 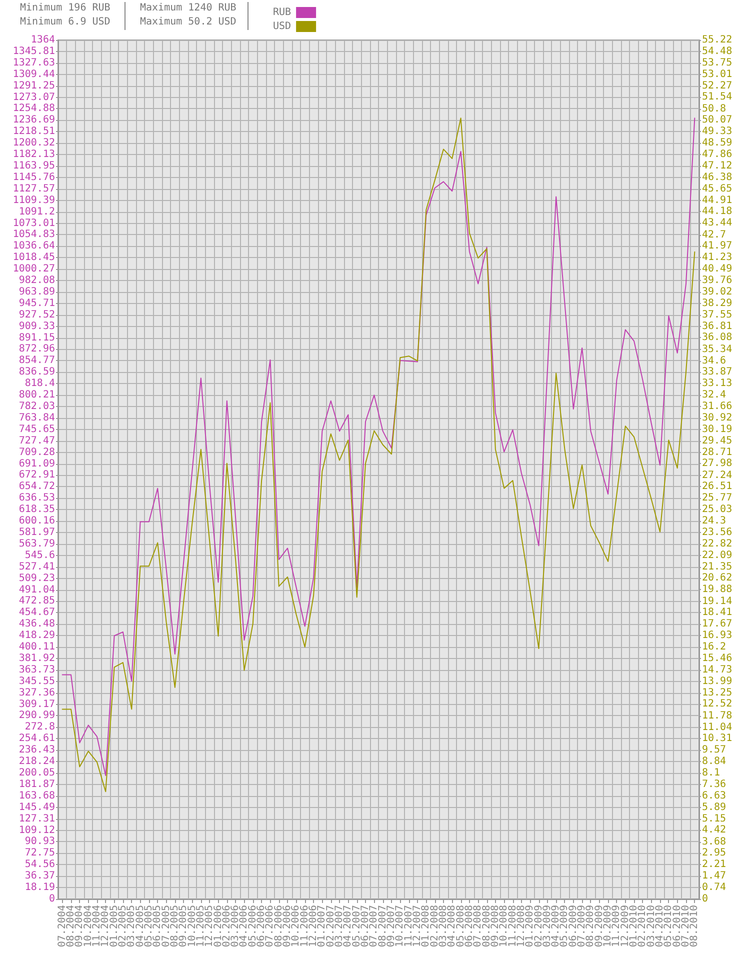 I want to click on y2-tick-label: 16.93, so click(x=717, y=636).